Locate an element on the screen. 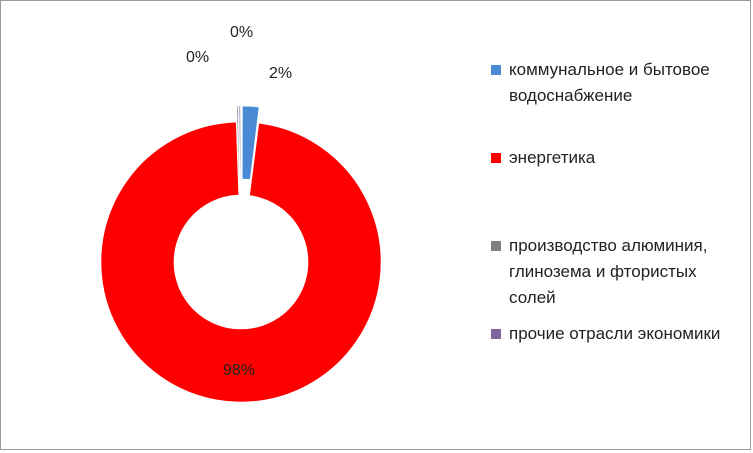 The width and height of the screenshot is (753, 453). data-labels: 2% 98% 0% 0% is located at coordinates (239, 201).